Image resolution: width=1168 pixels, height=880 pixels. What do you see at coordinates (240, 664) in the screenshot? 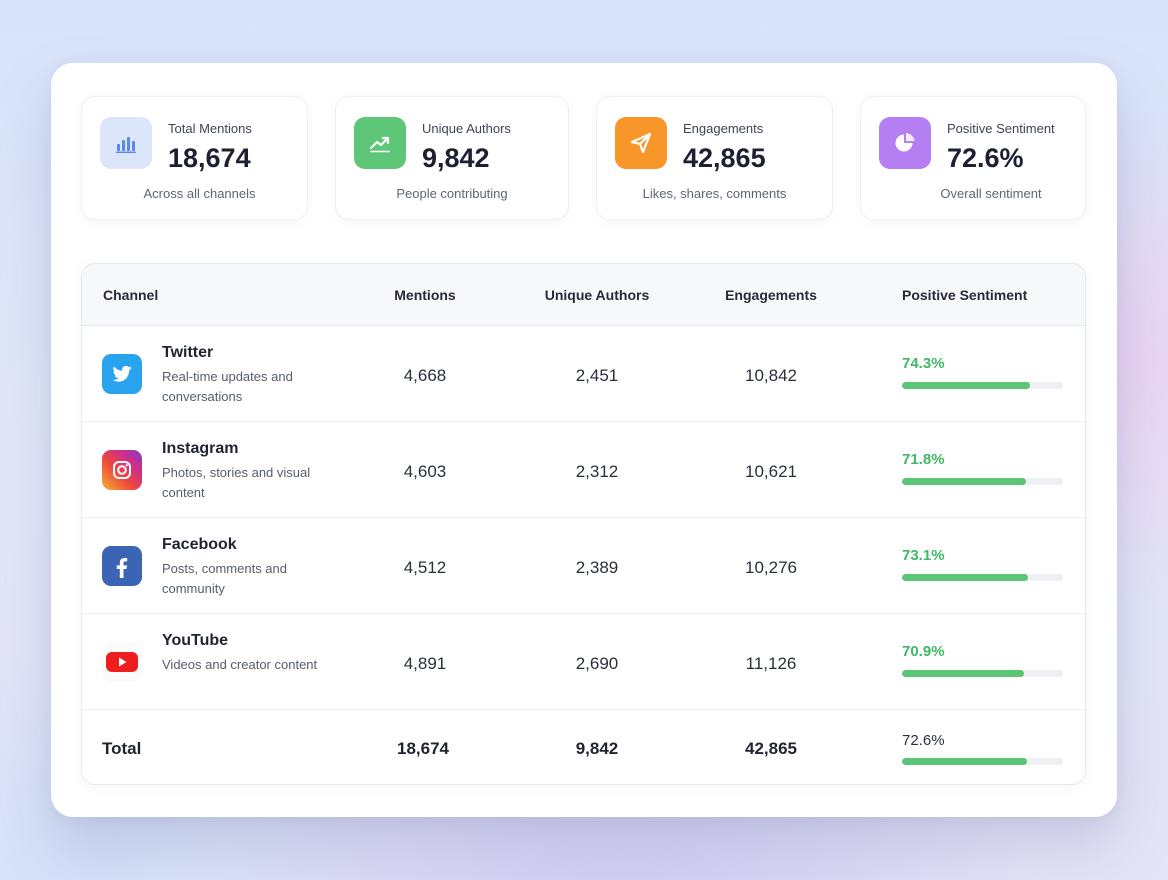
I see `channel-description: Videos and creator content` at bounding box center [240, 664].